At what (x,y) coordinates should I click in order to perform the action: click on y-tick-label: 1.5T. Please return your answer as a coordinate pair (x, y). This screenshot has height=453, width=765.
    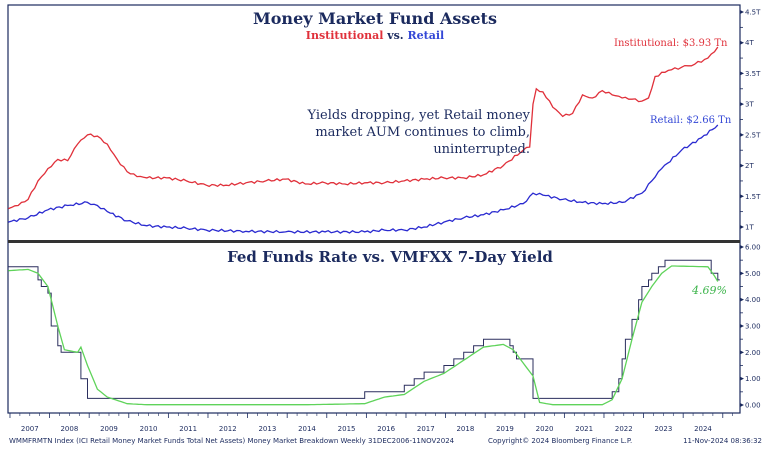
    Looking at the image, I should click on (753, 197).